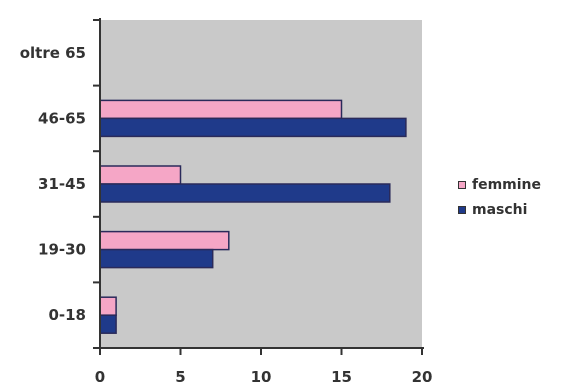 This screenshot has width=569, height=389. I want to click on x-tick-label: 15, so click(341, 377).